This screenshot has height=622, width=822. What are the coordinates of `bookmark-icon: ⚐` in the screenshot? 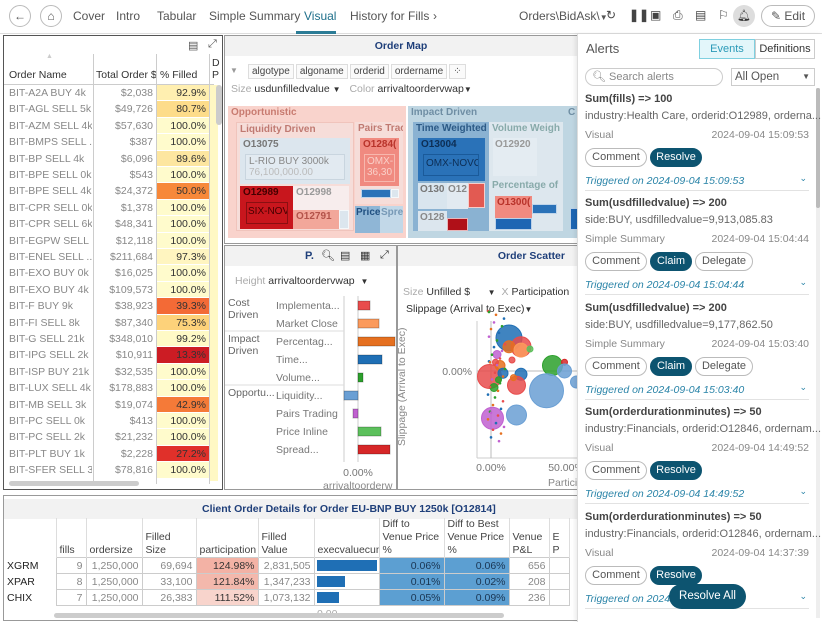 It's located at (723, 15).